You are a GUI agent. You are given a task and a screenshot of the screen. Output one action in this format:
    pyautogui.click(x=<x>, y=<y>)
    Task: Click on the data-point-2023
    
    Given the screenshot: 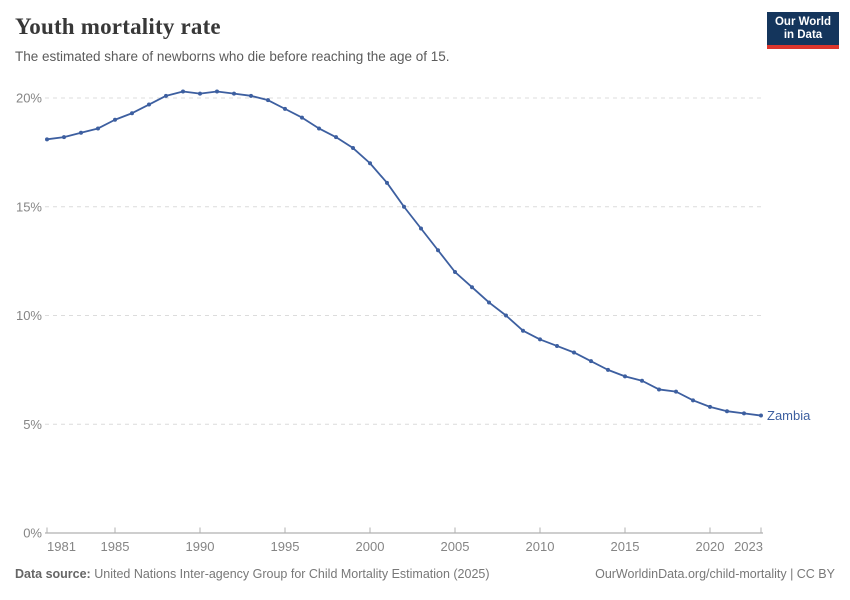 What is the action you would take?
    pyautogui.click(x=761, y=415)
    